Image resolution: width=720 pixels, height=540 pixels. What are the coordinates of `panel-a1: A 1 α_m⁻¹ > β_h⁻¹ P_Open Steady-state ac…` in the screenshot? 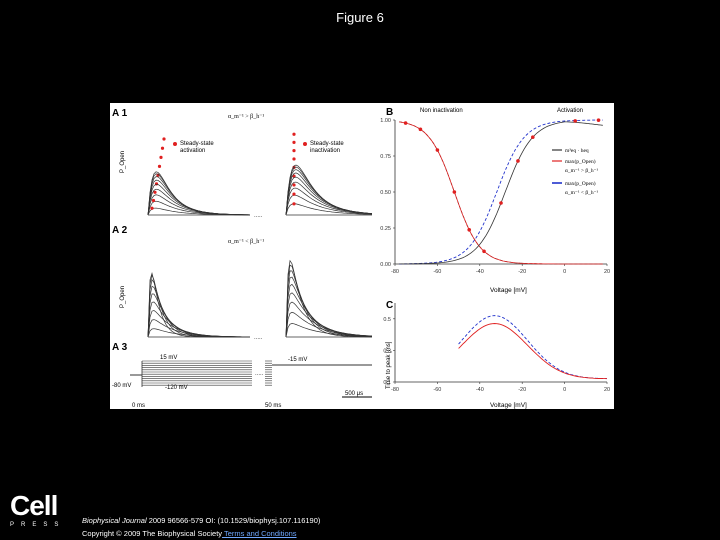 It's located at (242, 163).